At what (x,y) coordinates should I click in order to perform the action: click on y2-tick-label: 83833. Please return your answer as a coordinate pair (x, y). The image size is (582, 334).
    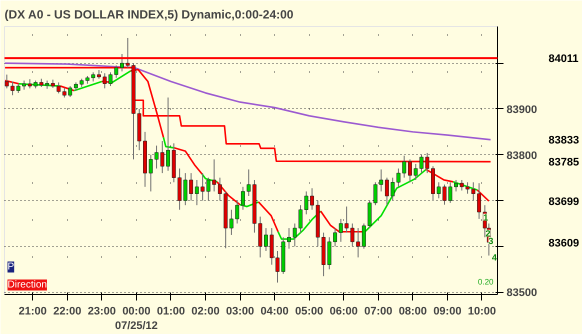
    Looking at the image, I should click on (564, 140).